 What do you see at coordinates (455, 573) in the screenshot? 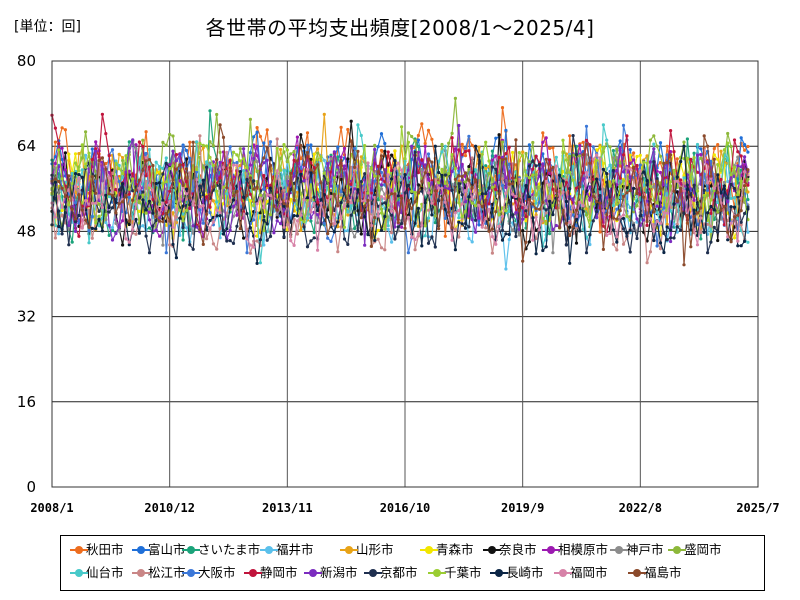
I see `legend-item: 千葉市` at bounding box center [455, 573].